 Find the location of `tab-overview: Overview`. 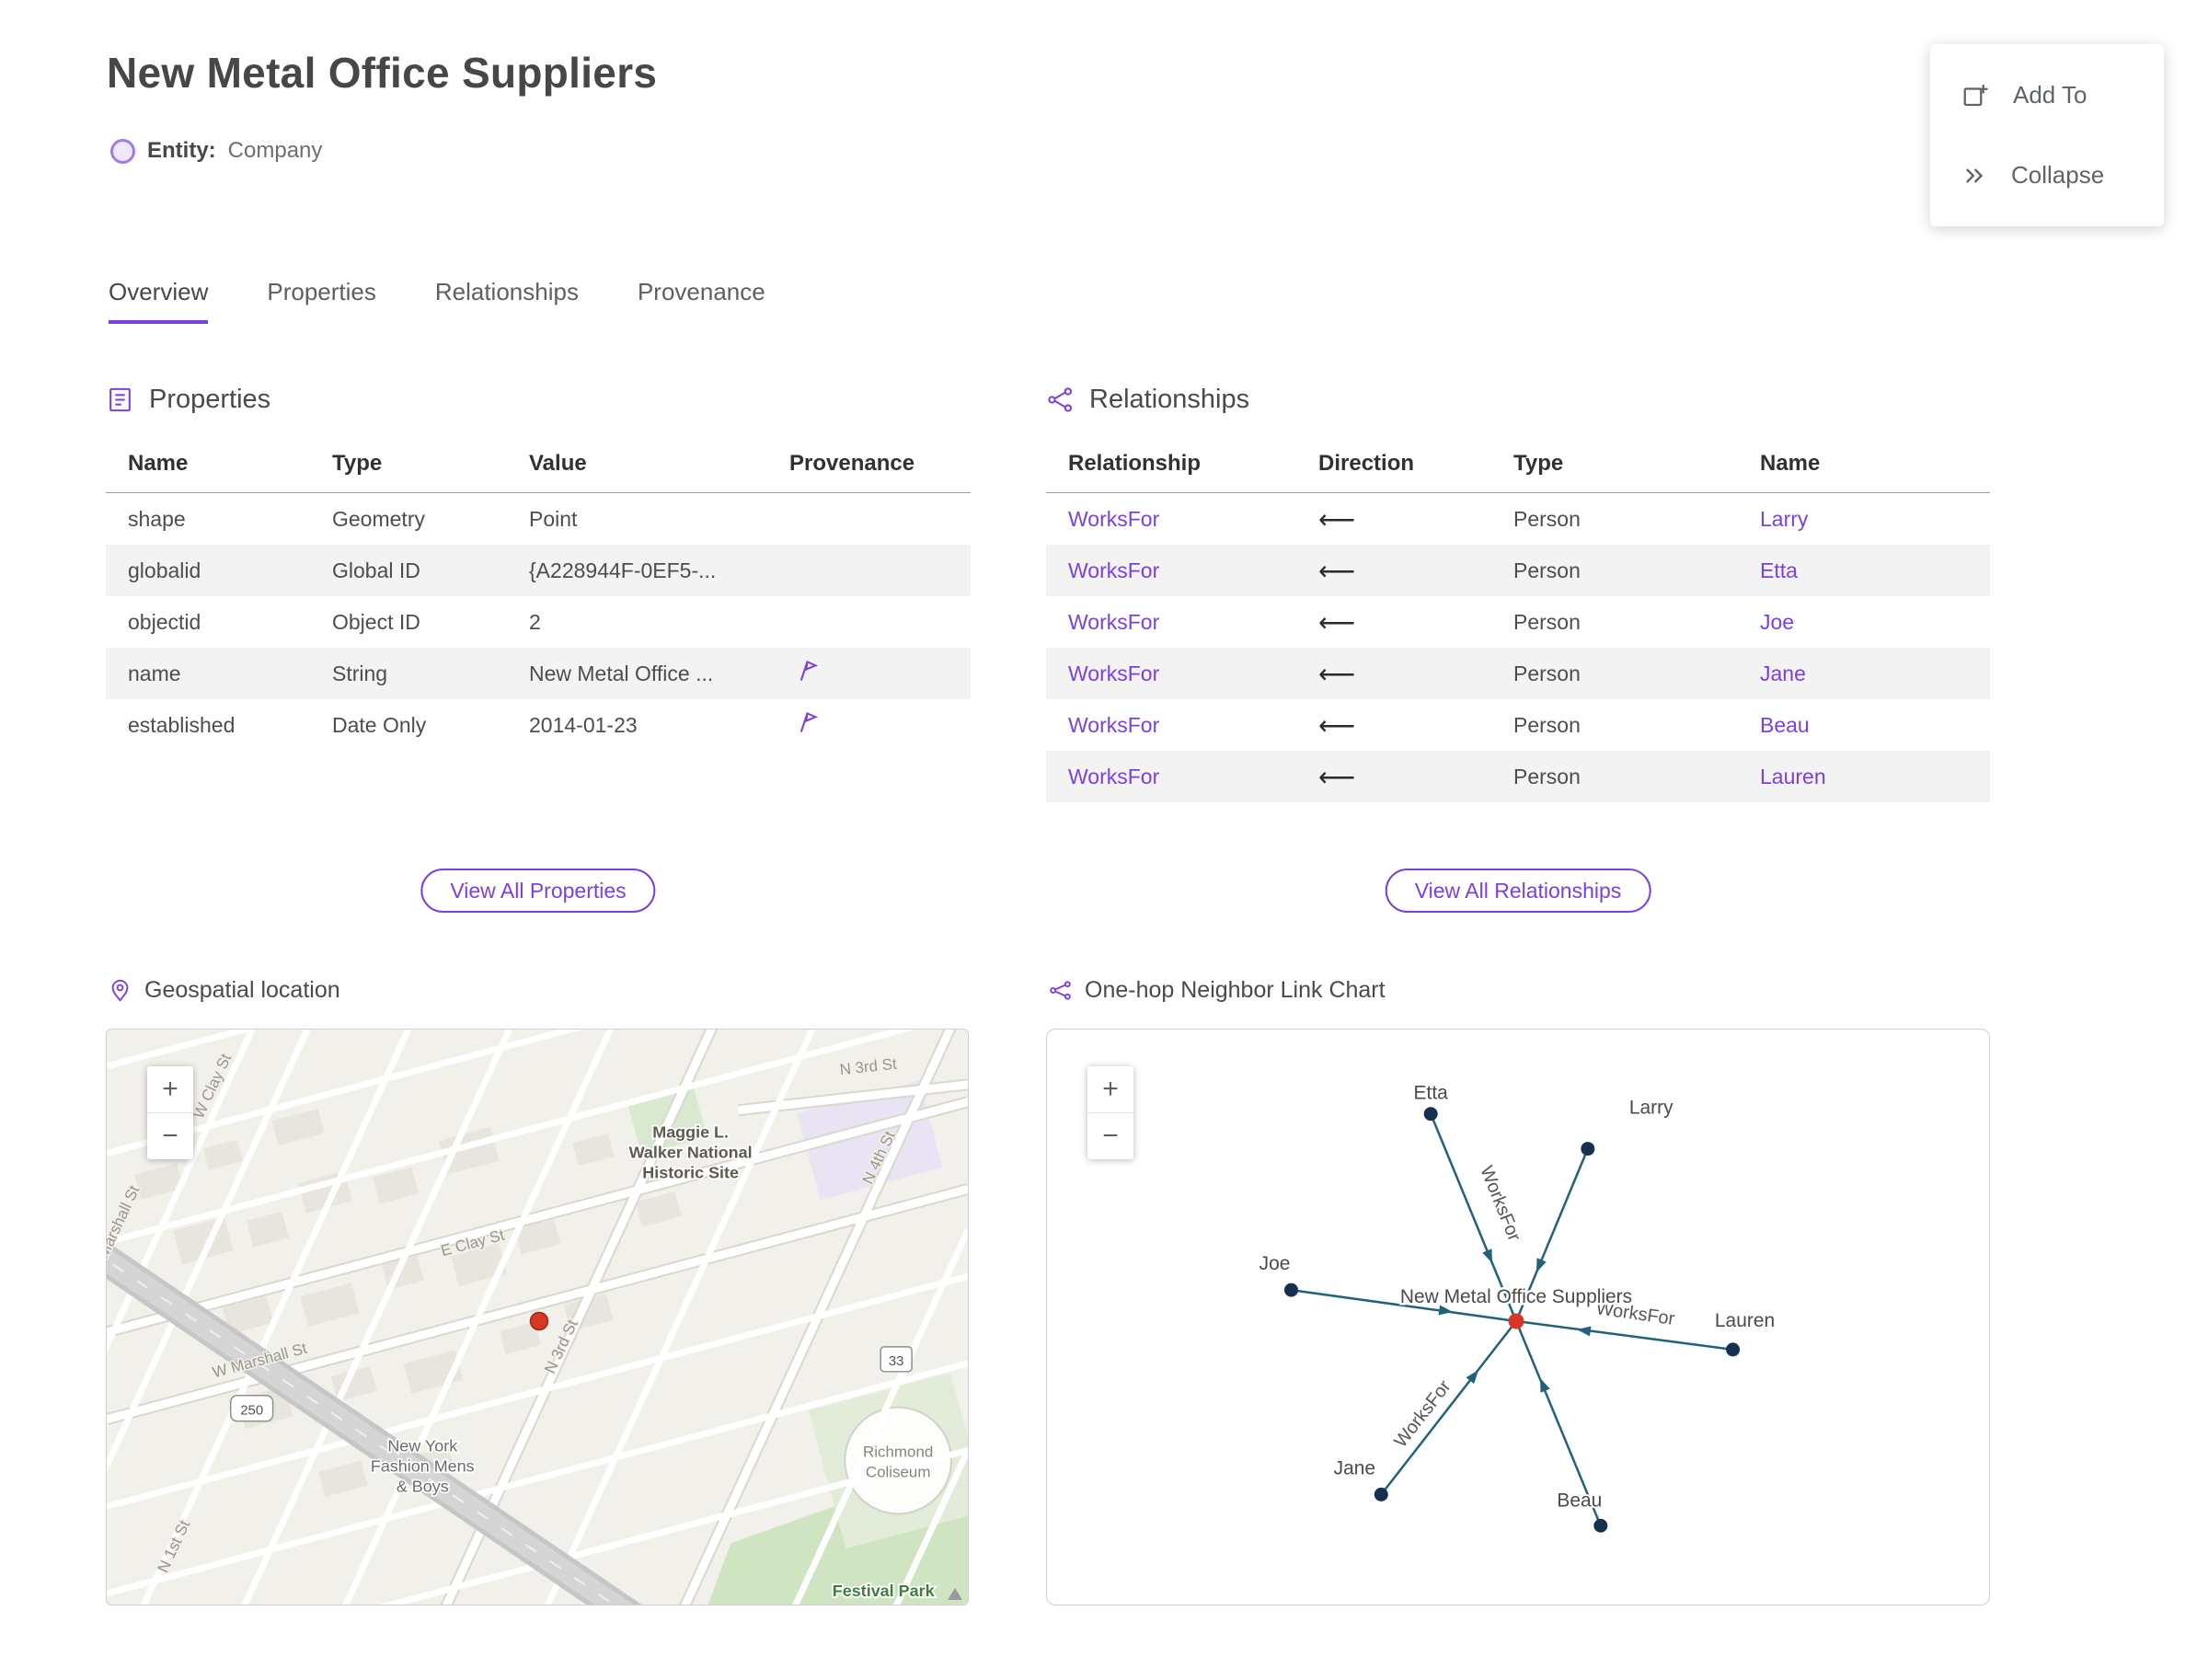

tab-overview: Overview is located at coordinates (159, 301).